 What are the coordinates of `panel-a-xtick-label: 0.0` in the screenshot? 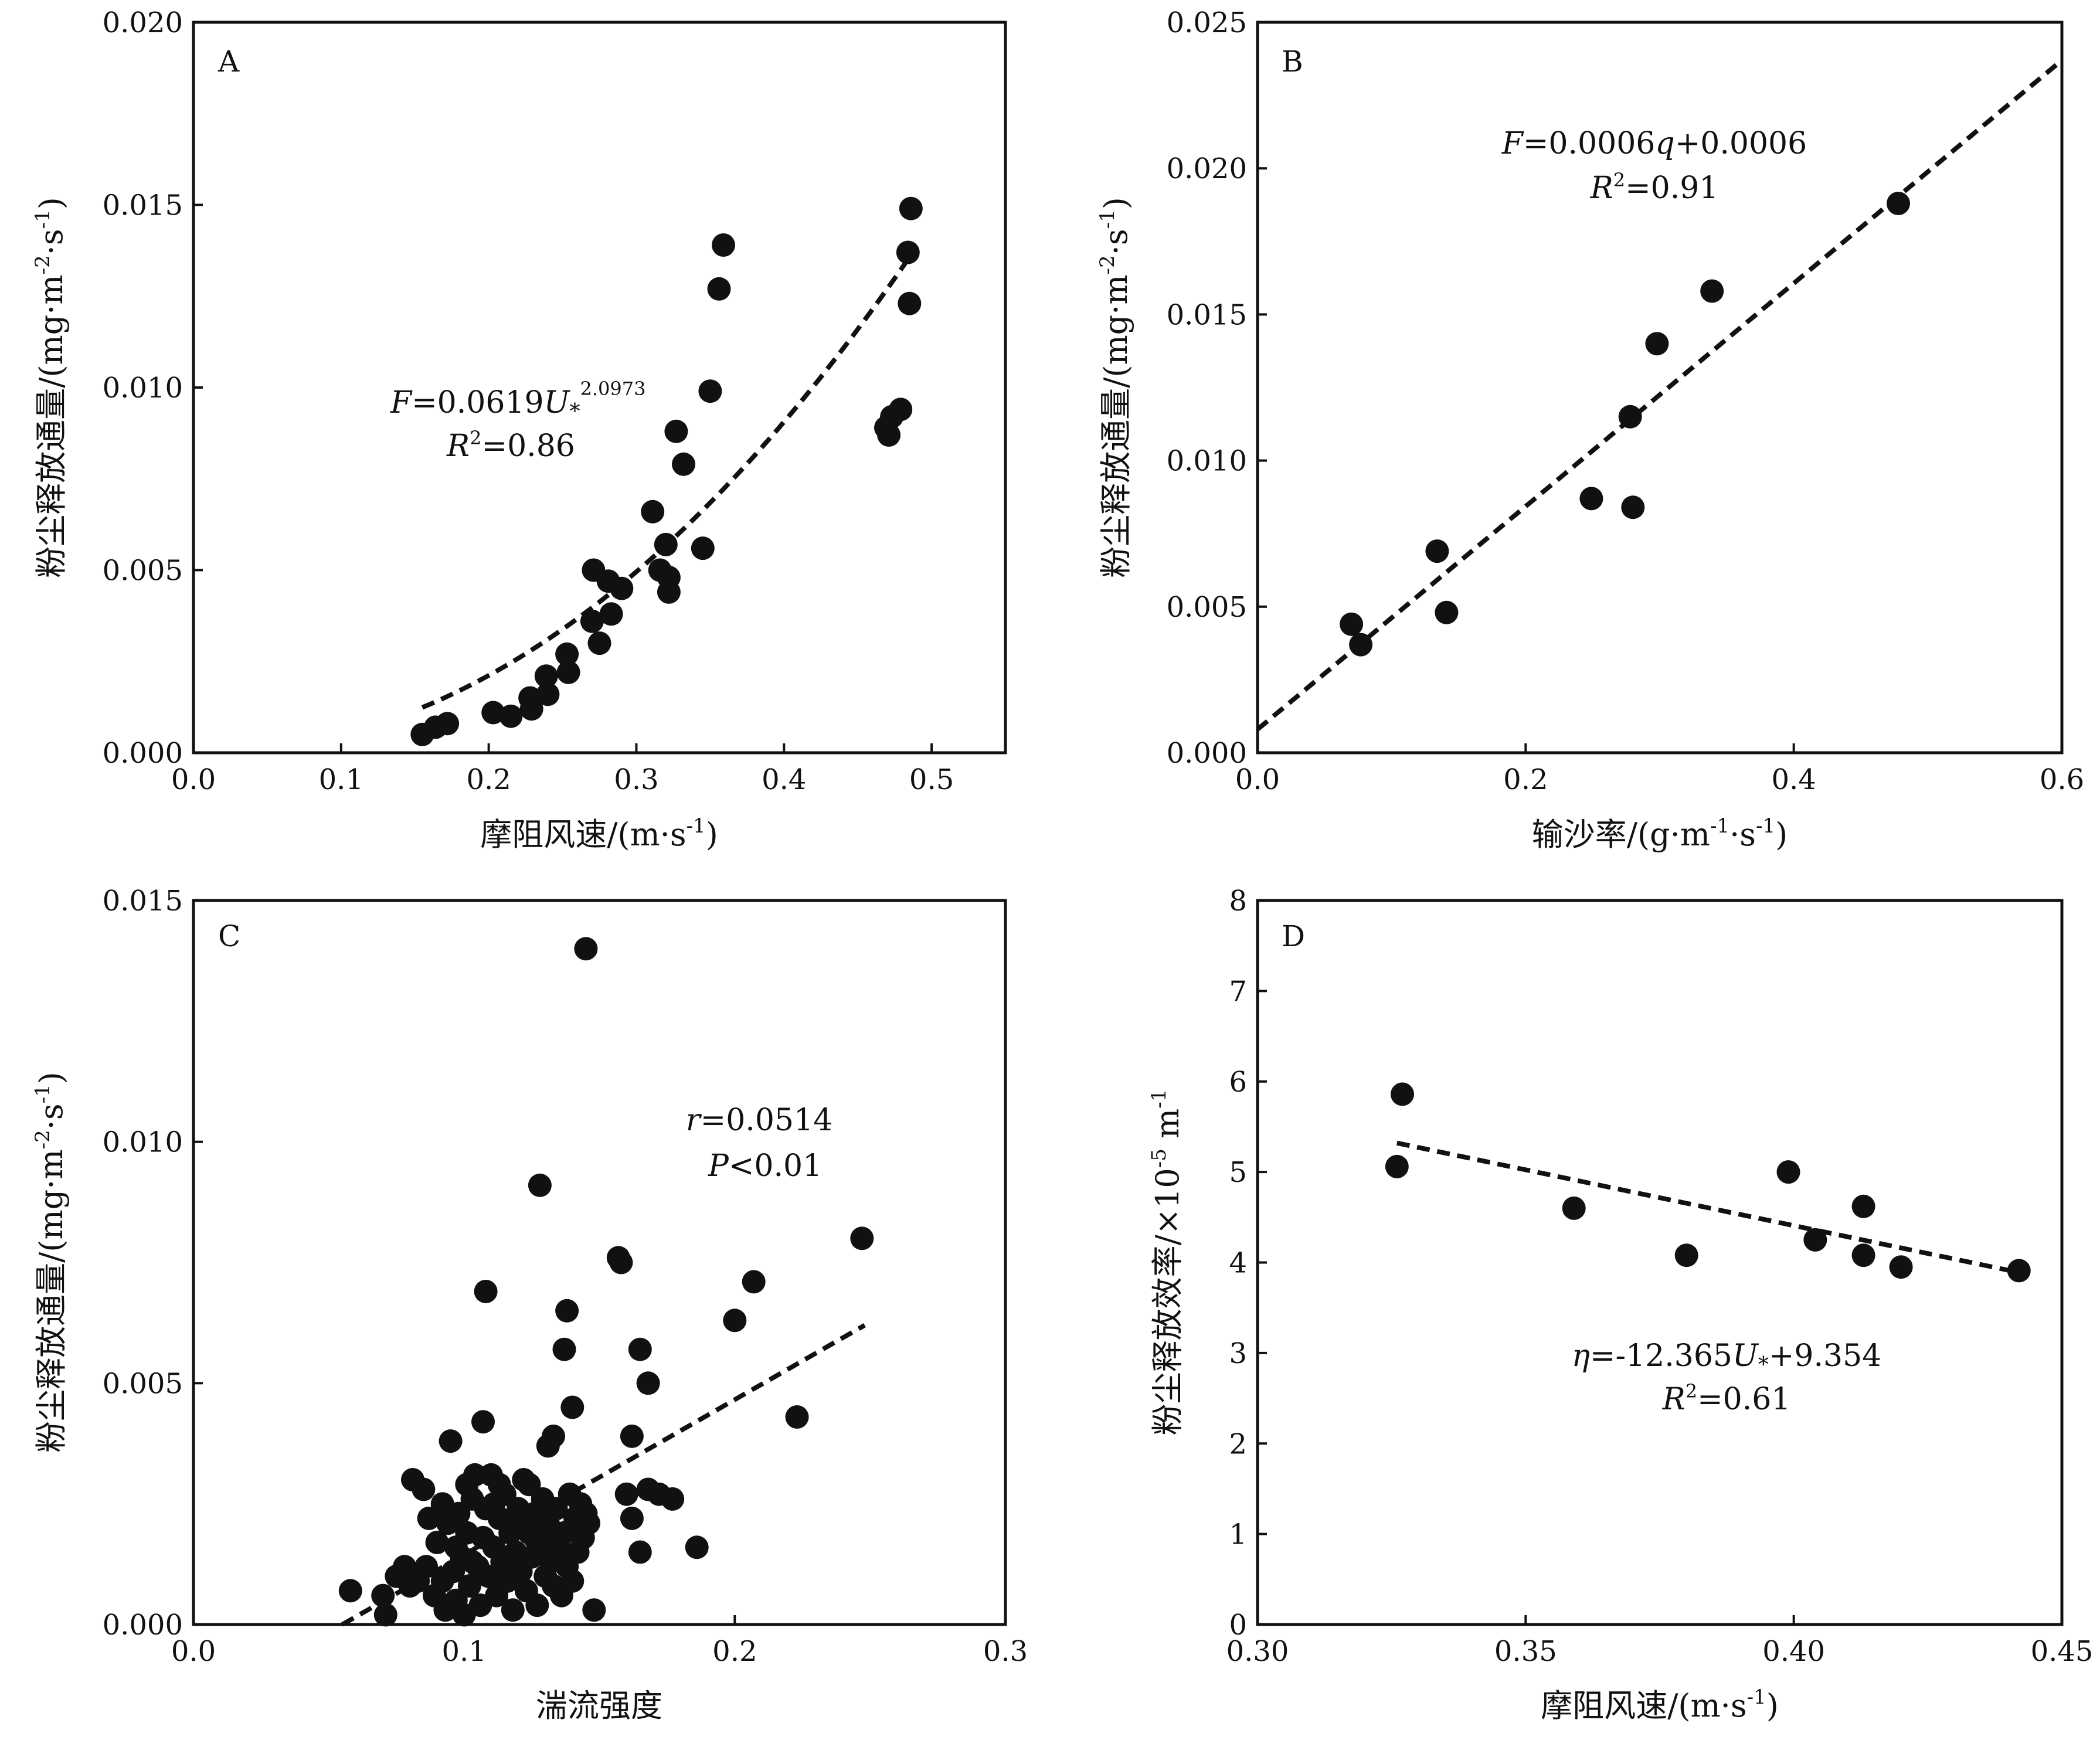 It's located at (193, 779).